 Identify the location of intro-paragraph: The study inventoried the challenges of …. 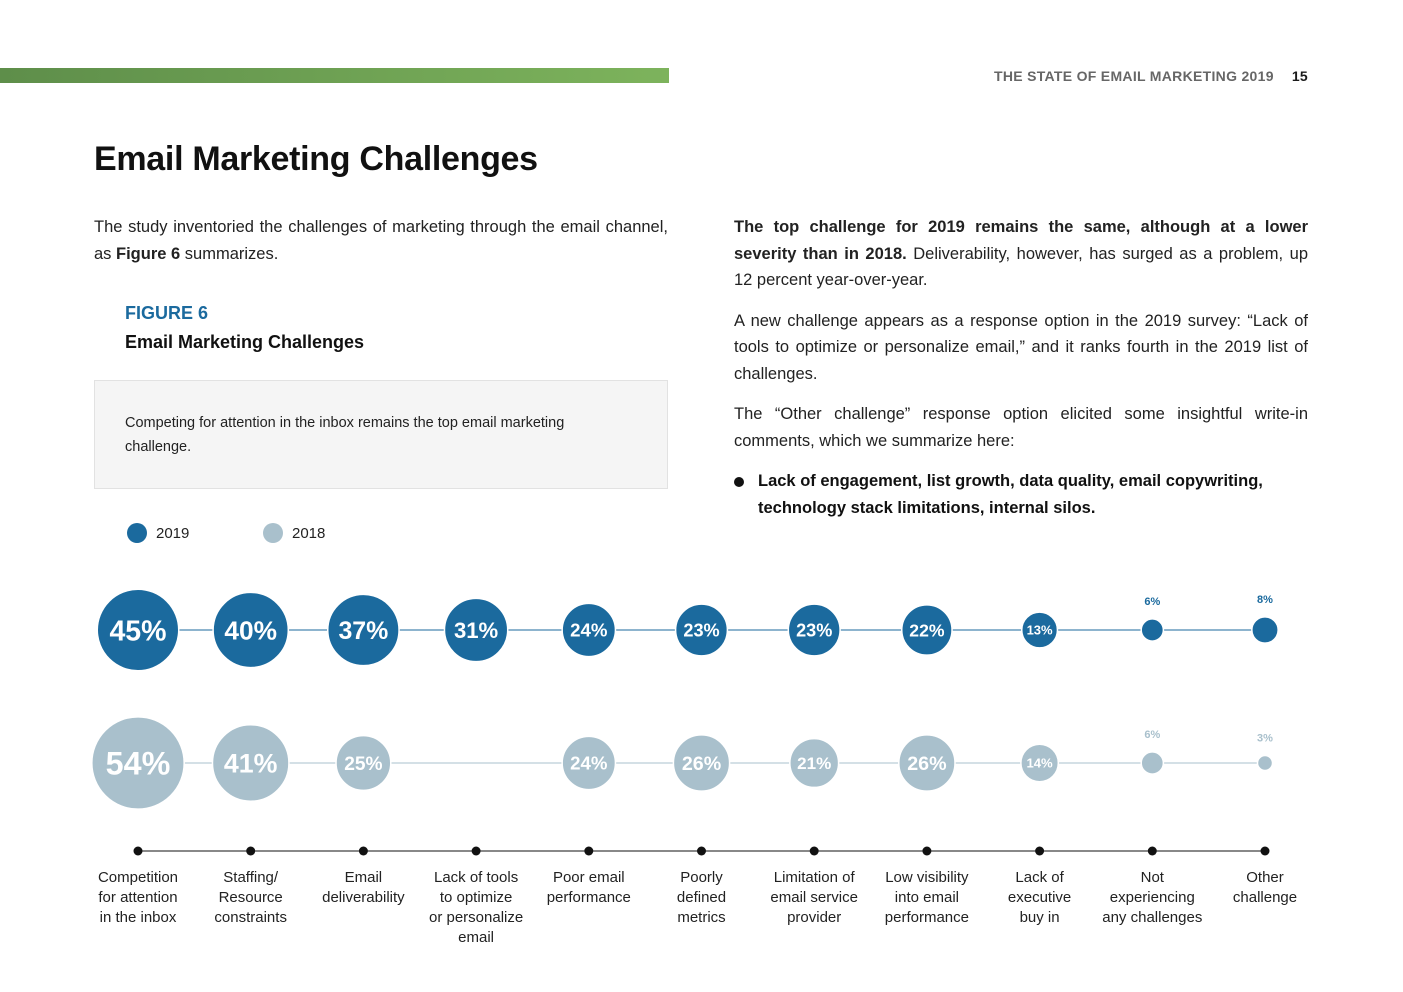
(381, 240).